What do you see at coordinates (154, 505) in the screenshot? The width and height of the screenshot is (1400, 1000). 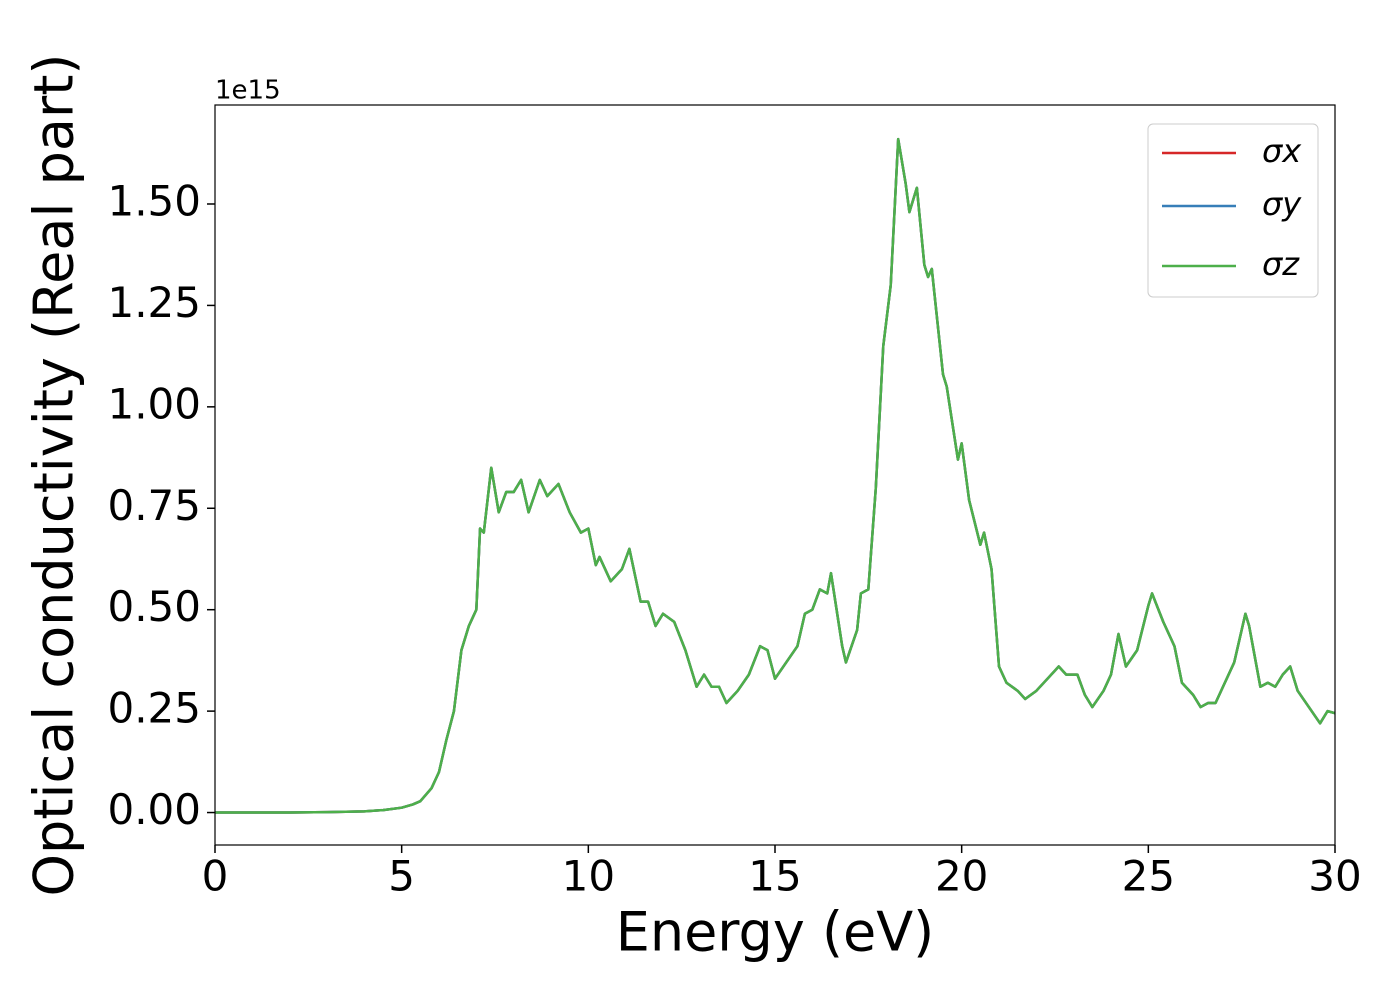 I see `y-tick-label: 0.75` at bounding box center [154, 505].